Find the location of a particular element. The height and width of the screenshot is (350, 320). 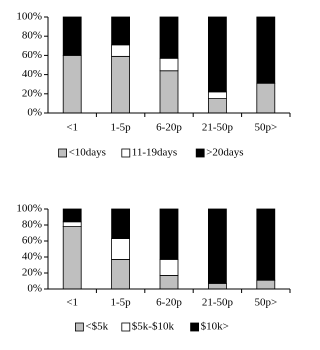

legend-label: >20days is located at coordinates (224, 153).